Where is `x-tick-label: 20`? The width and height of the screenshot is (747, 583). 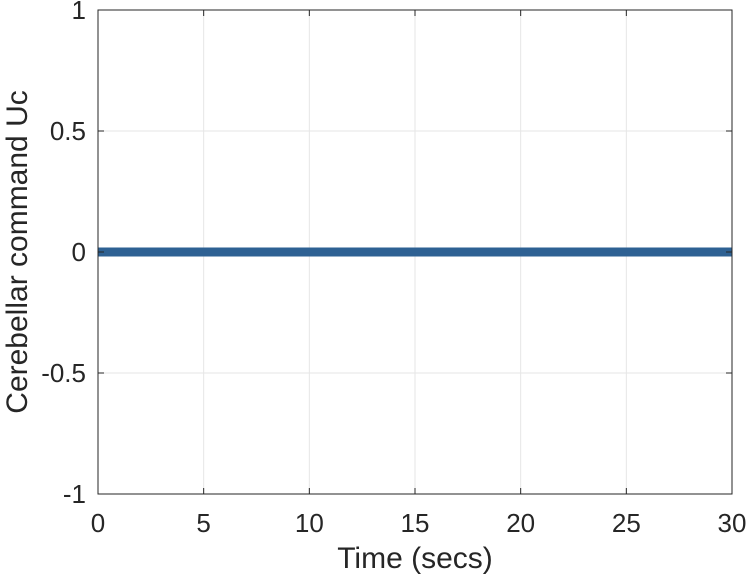 x-tick-label: 20 is located at coordinates (520, 523).